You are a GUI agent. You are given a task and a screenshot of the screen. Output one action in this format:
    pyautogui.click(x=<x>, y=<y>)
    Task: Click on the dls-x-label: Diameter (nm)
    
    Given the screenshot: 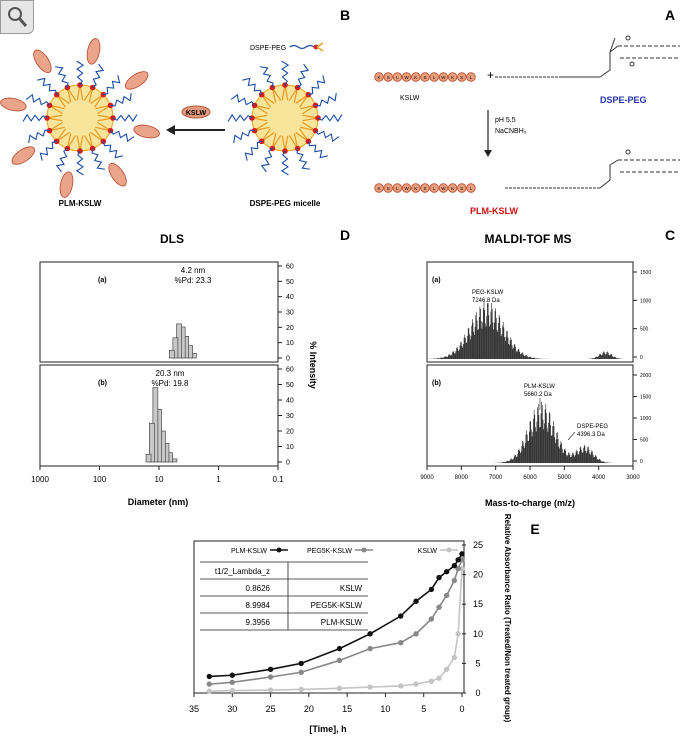 What is the action you would take?
    pyautogui.click(x=158, y=502)
    